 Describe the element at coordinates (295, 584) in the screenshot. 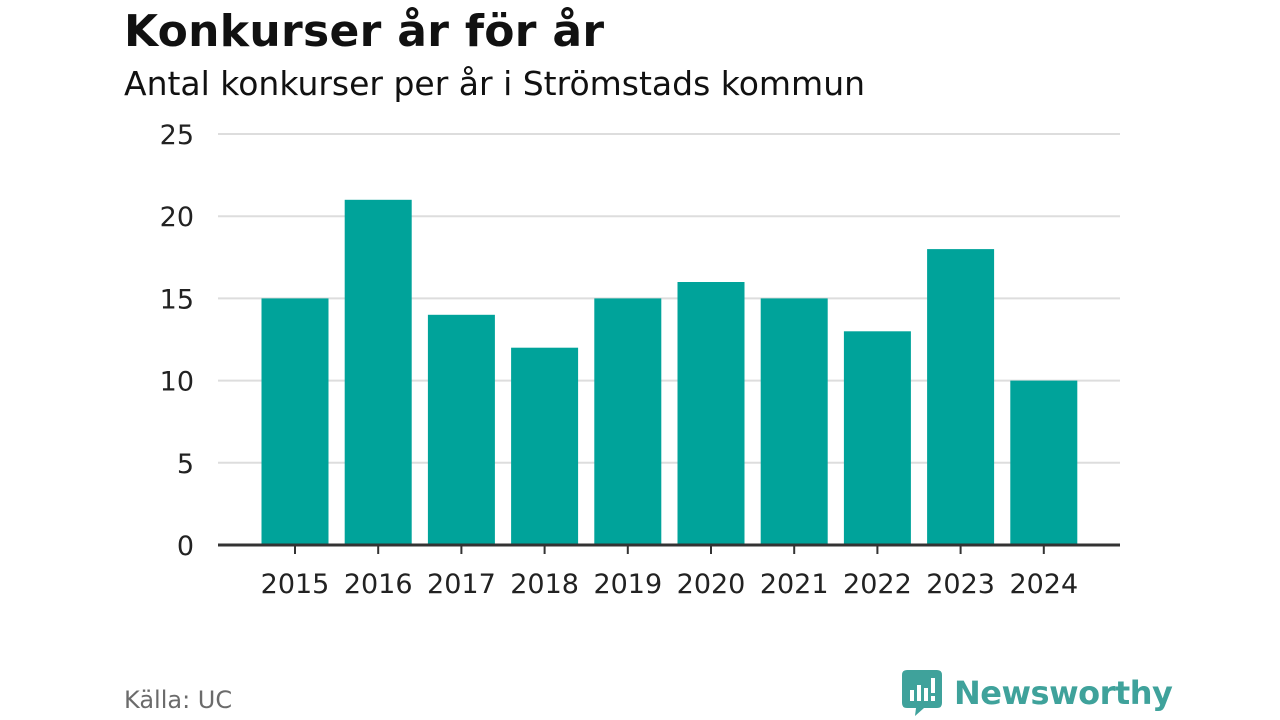

I see `x-tick-label: 2015` at that location.